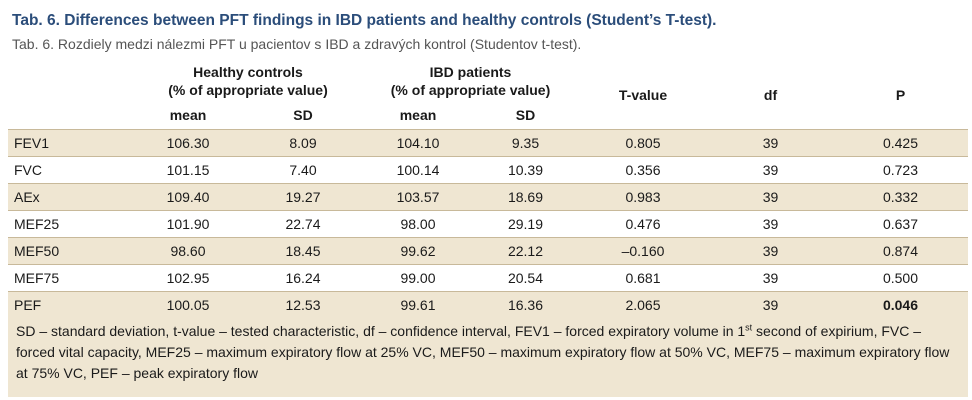 The width and height of the screenshot is (972, 400). What do you see at coordinates (188, 305) in the screenshot?
I see `row-hc-mean: 100.05` at bounding box center [188, 305].